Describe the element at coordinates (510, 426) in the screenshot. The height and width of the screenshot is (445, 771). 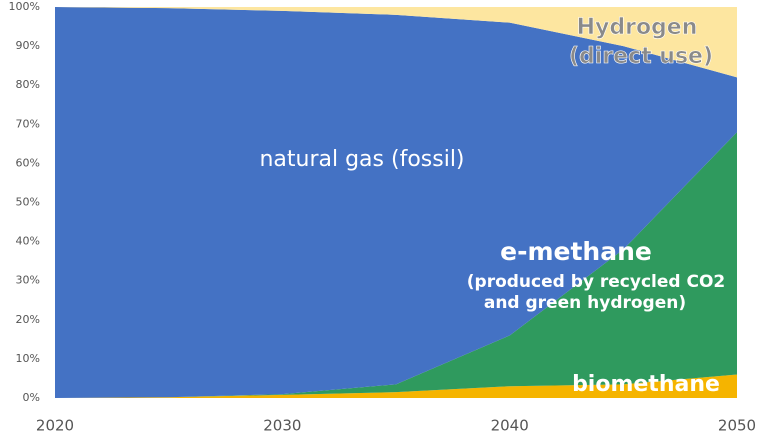
I see `x-tick-label: 2040` at that location.